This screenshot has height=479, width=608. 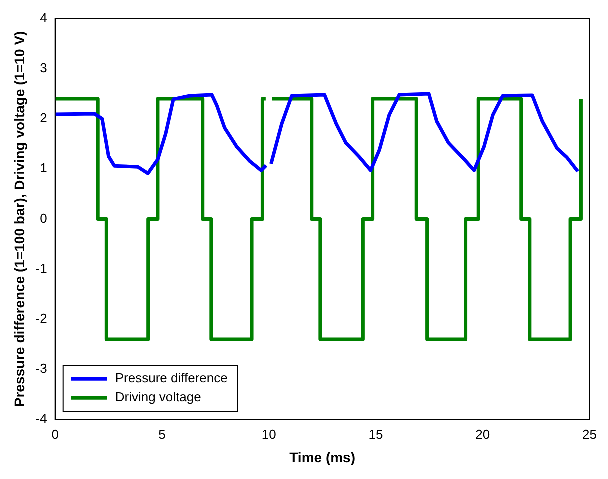 What do you see at coordinates (55, 434) in the screenshot?
I see `x-tick-label: 0` at bounding box center [55, 434].